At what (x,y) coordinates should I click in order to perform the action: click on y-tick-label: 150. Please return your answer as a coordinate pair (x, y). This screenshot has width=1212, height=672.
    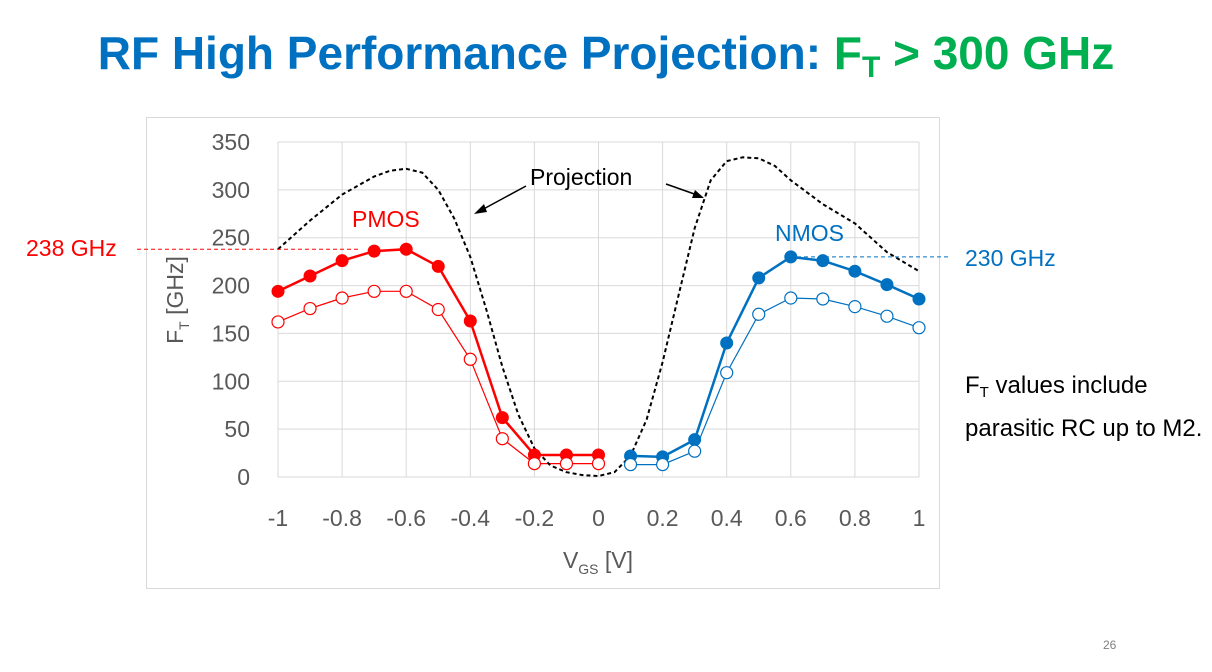
    Looking at the image, I should click on (231, 333).